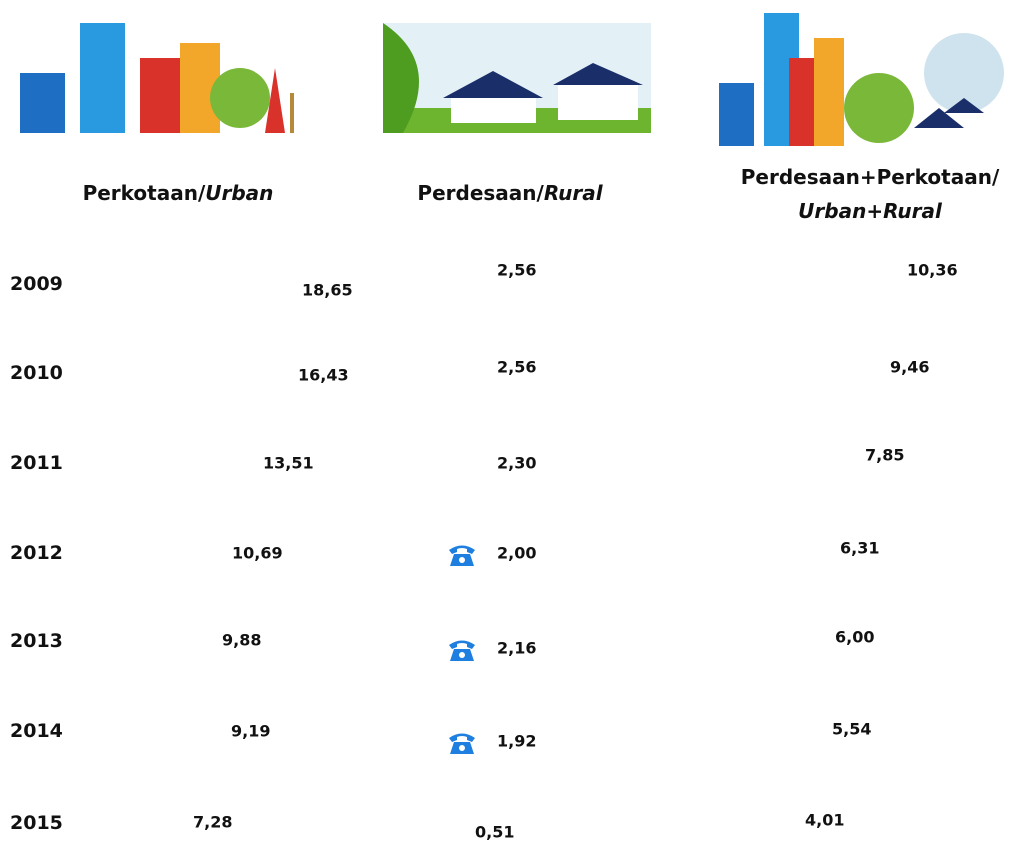  Describe the element at coordinates (242, 640) in the screenshot. I see `value: 9,88` at that location.